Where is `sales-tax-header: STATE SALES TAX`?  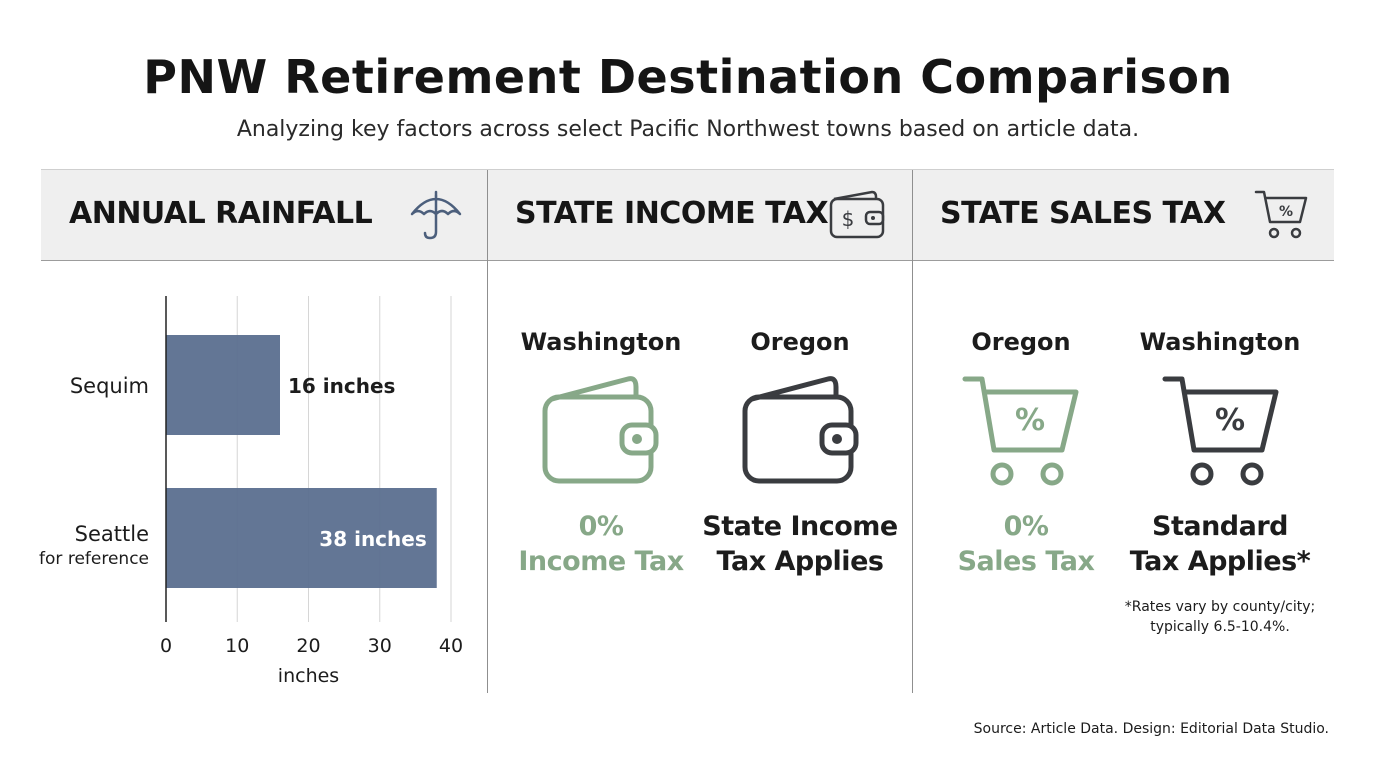
sales-tax-header: STATE SALES TAX is located at coordinates (1083, 213).